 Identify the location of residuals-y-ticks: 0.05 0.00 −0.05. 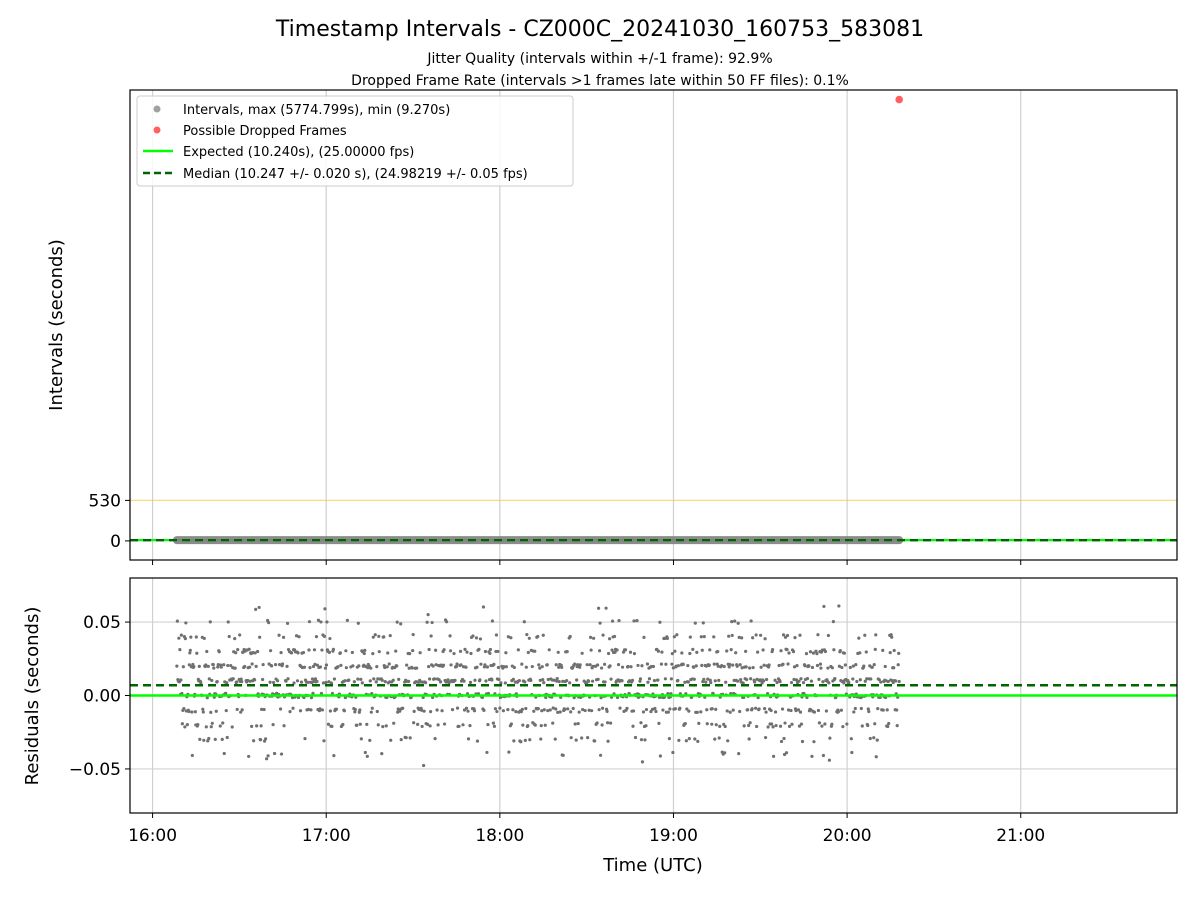
(99, 696).